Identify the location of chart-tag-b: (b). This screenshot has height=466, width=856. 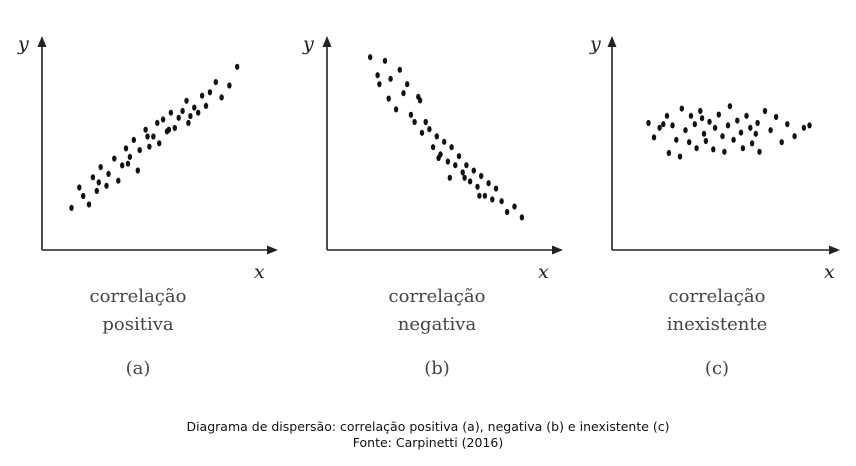
(437, 368).